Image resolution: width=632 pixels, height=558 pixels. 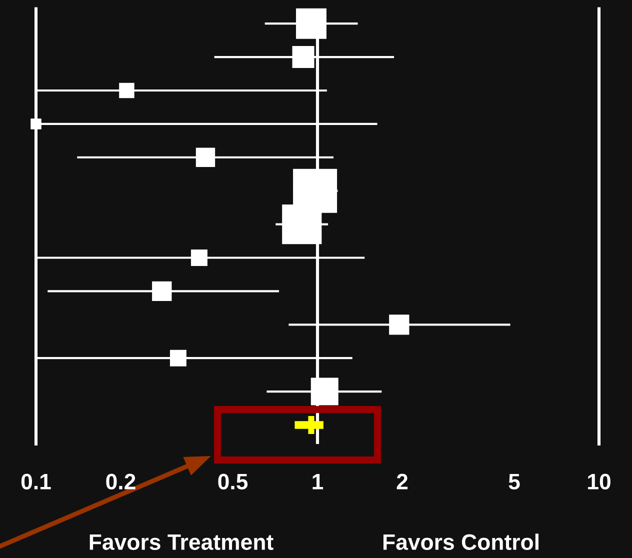 I want to click on x-tick-label: 1, so click(x=318, y=482).